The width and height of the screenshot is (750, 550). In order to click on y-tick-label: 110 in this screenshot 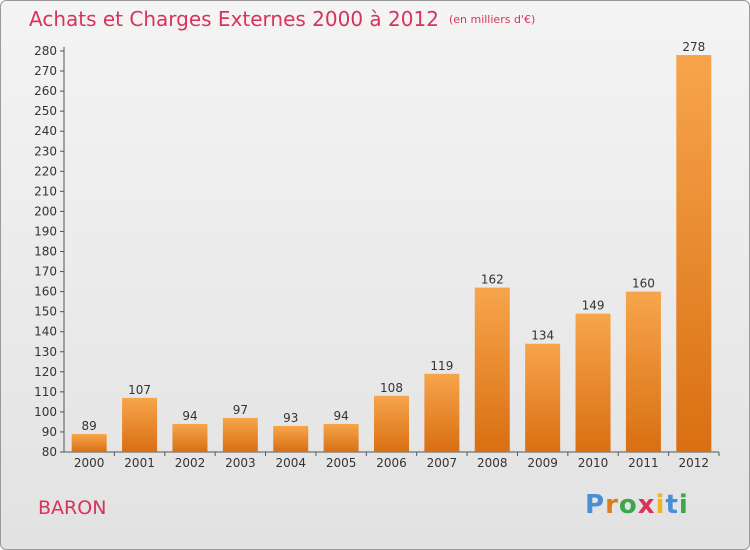, I will do `click(45, 392)`.